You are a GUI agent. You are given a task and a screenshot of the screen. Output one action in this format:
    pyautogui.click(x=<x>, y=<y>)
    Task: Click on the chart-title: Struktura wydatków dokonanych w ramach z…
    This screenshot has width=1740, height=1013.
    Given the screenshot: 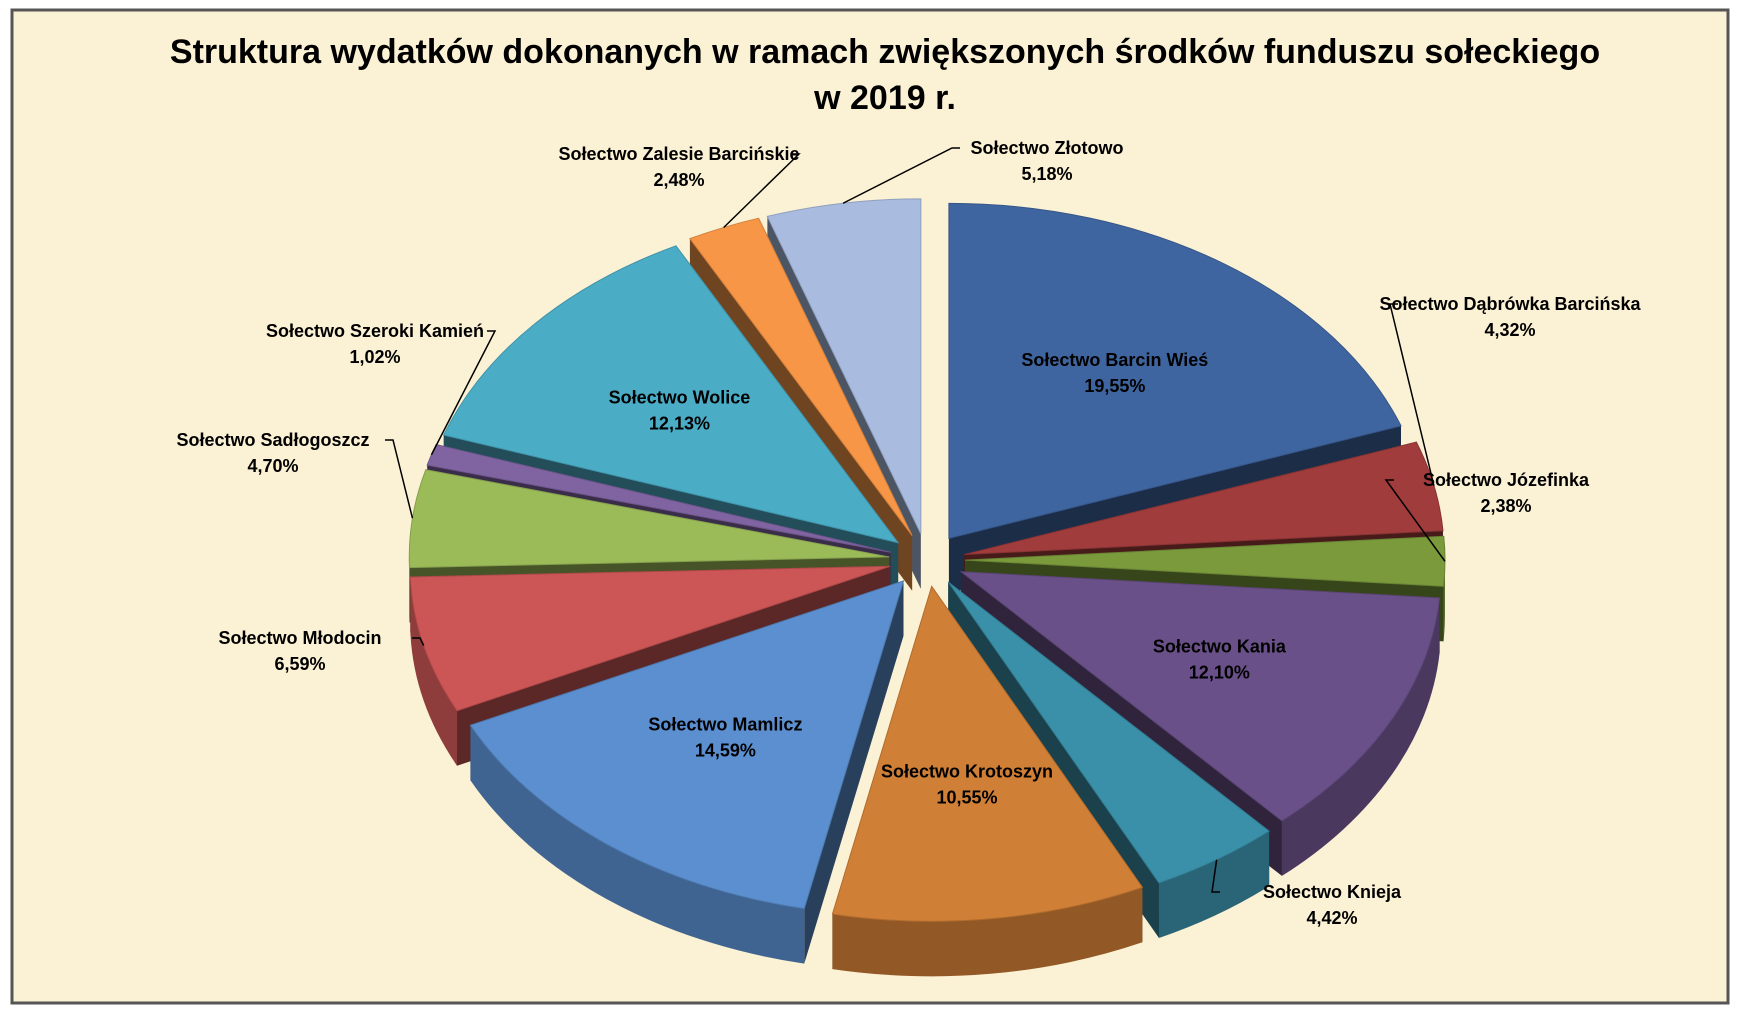 What is the action you would take?
    pyautogui.click(x=885, y=52)
    